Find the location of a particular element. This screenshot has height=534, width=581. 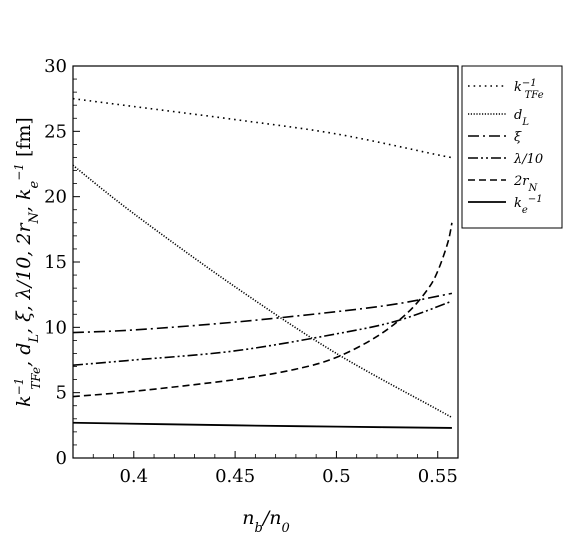

legend-label-0: k−1 TFe is located at coordinates (529, 90).